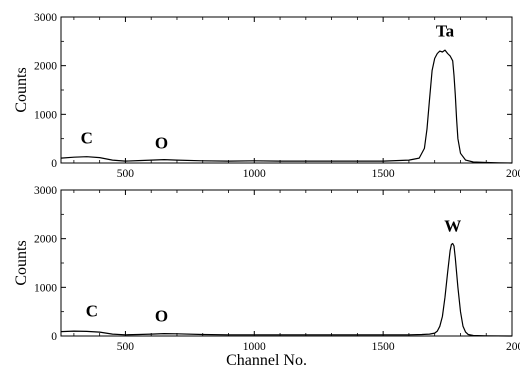  I want to click on peak-label: W, so click(452, 225).